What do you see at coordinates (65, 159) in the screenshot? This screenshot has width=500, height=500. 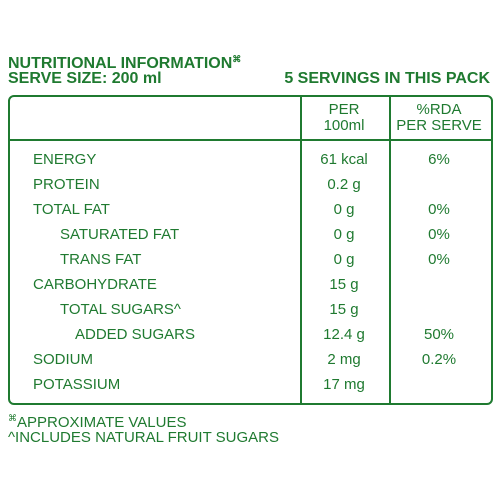 I see `nutrient-name: ENERGY` at bounding box center [65, 159].